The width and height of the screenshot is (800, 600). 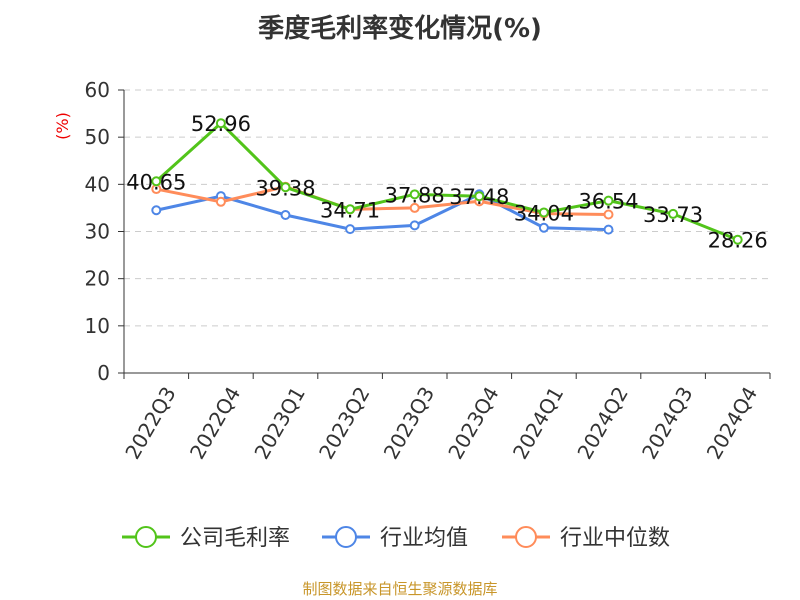 What do you see at coordinates (732, 423) in the screenshot?
I see `x-tick-label: 2024Q4` at bounding box center [732, 423].